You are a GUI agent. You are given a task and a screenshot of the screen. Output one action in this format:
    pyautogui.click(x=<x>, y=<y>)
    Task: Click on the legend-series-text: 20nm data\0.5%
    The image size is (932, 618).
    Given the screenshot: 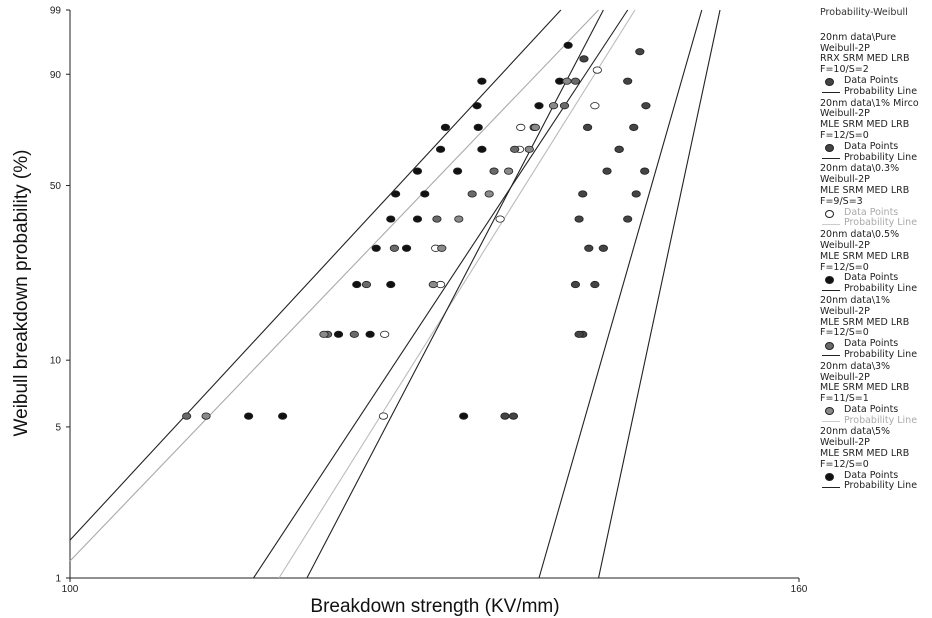 What is the action you would take?
    pyautogui.click(x=860, y=235)
    